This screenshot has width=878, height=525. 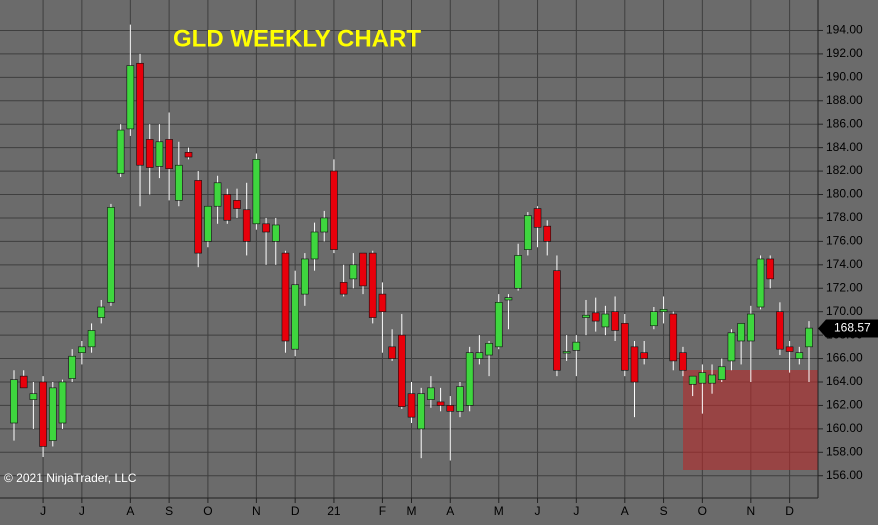 I want to click on price-marker-label: 168.57, so click(x=852, y=328).